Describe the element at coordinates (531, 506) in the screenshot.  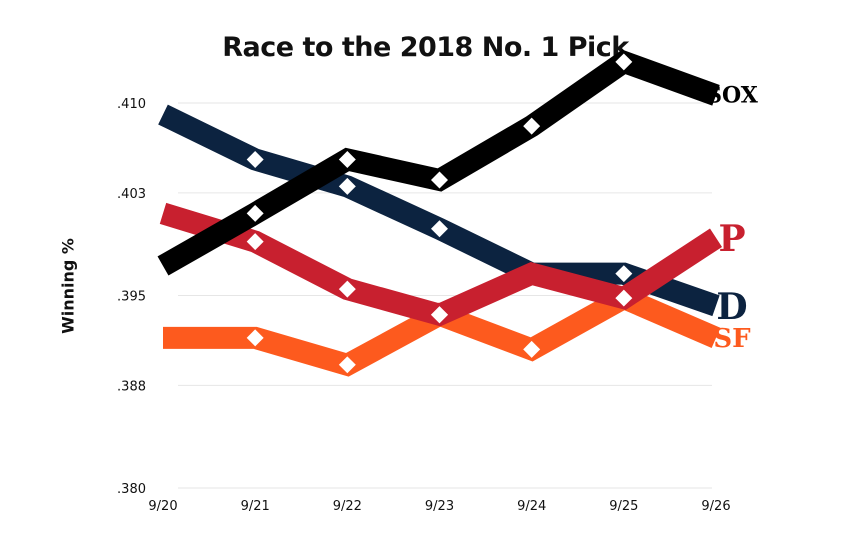
I see `x-tick-label: 9/24` at that location.